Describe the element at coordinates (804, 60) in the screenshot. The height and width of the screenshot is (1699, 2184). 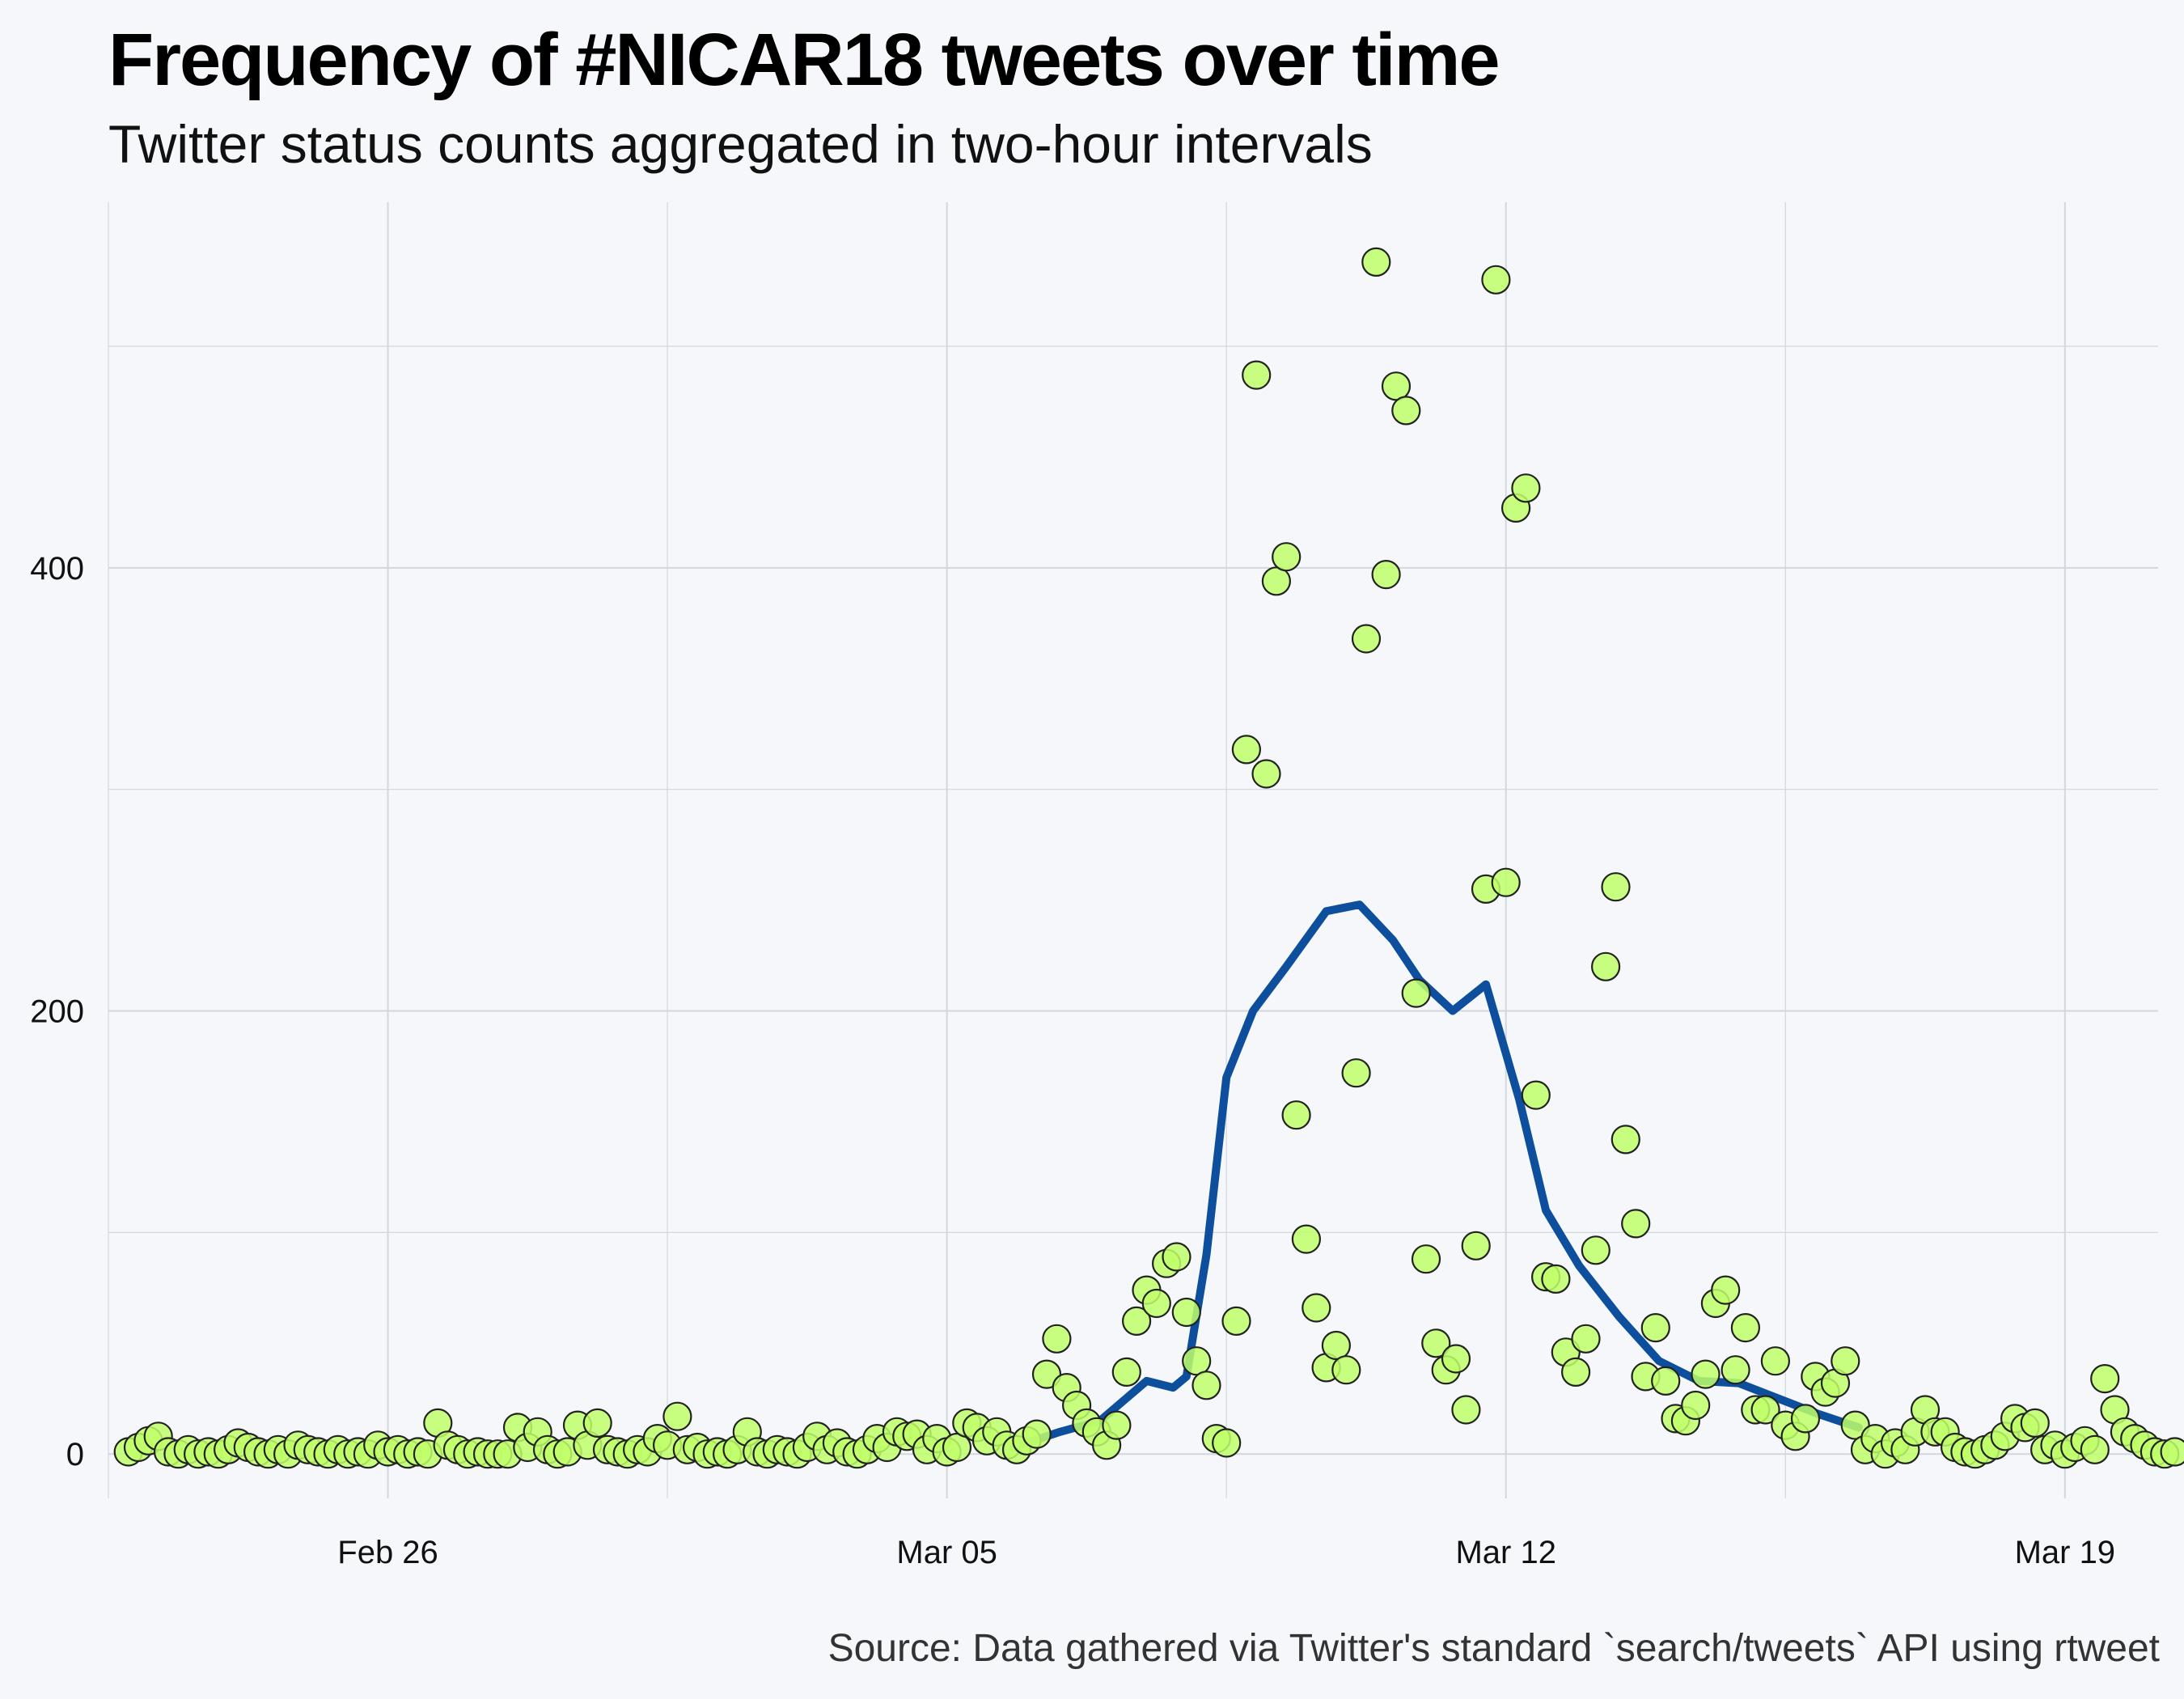
I see `chart-title: Frequency of #NICAR18 tweets over time` at that location.